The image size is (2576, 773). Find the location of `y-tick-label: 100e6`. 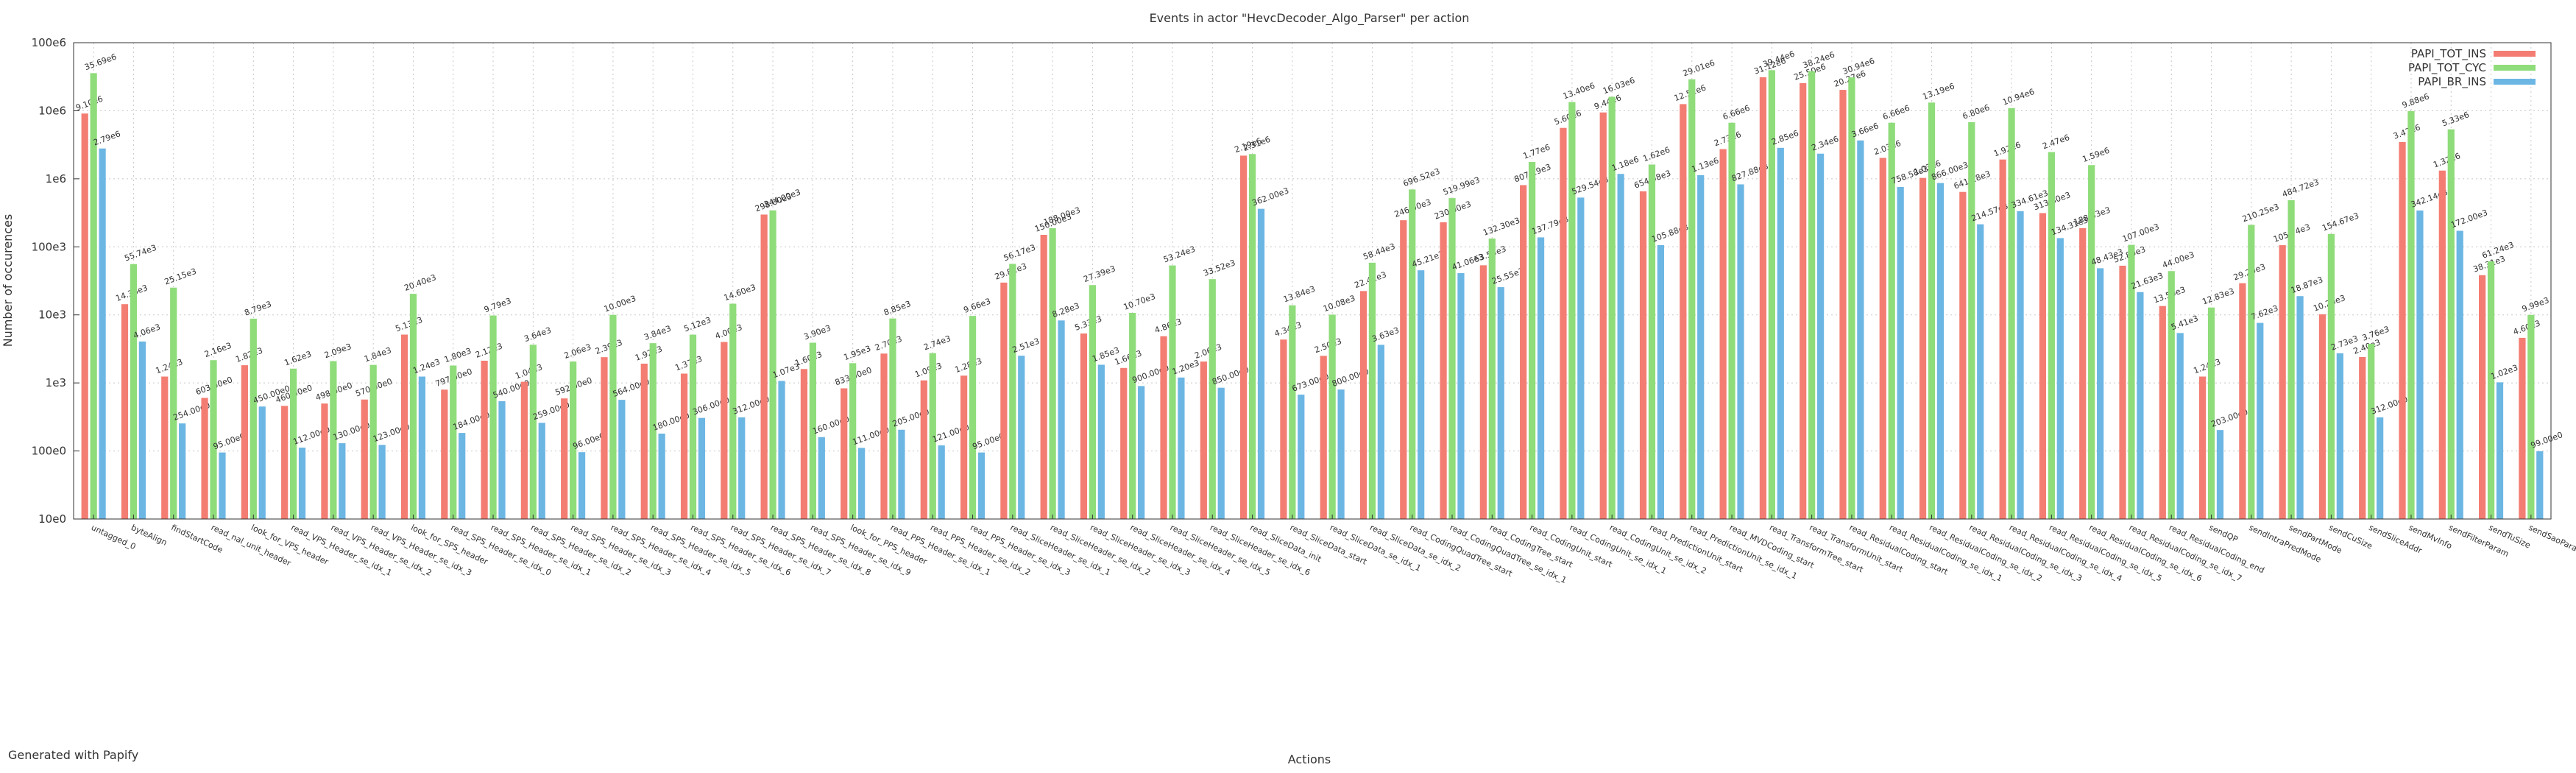

y-tick-label: 100e6 is located at coordinates (49, 42).